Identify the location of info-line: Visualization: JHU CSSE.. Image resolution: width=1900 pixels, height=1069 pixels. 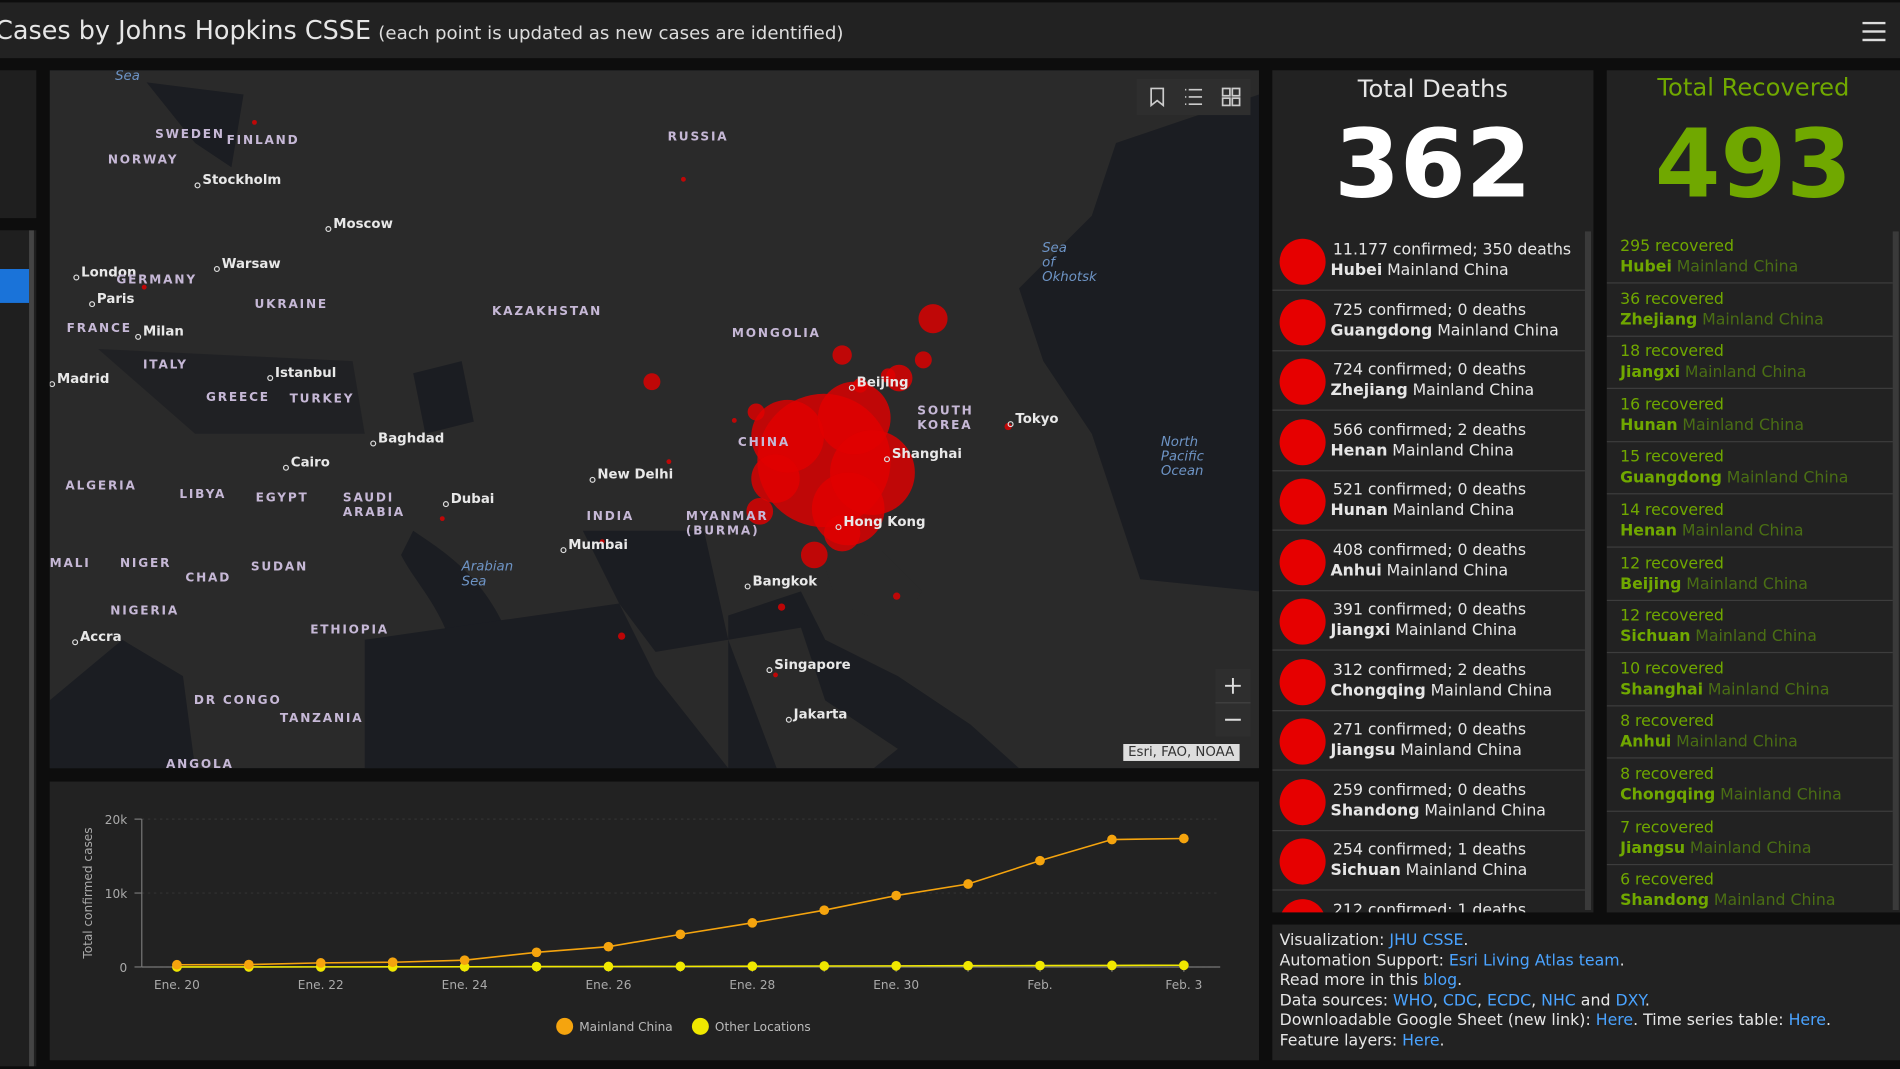
(1583, 942).